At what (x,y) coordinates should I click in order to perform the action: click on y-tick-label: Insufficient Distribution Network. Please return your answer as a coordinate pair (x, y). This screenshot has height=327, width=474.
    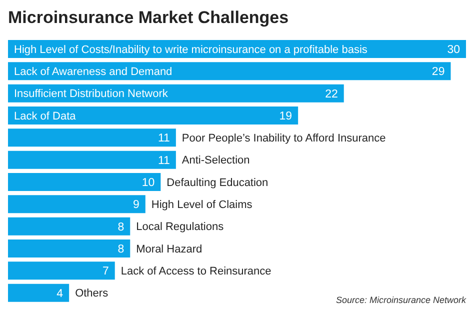
    Looking at the image, I should click on (91, 94).